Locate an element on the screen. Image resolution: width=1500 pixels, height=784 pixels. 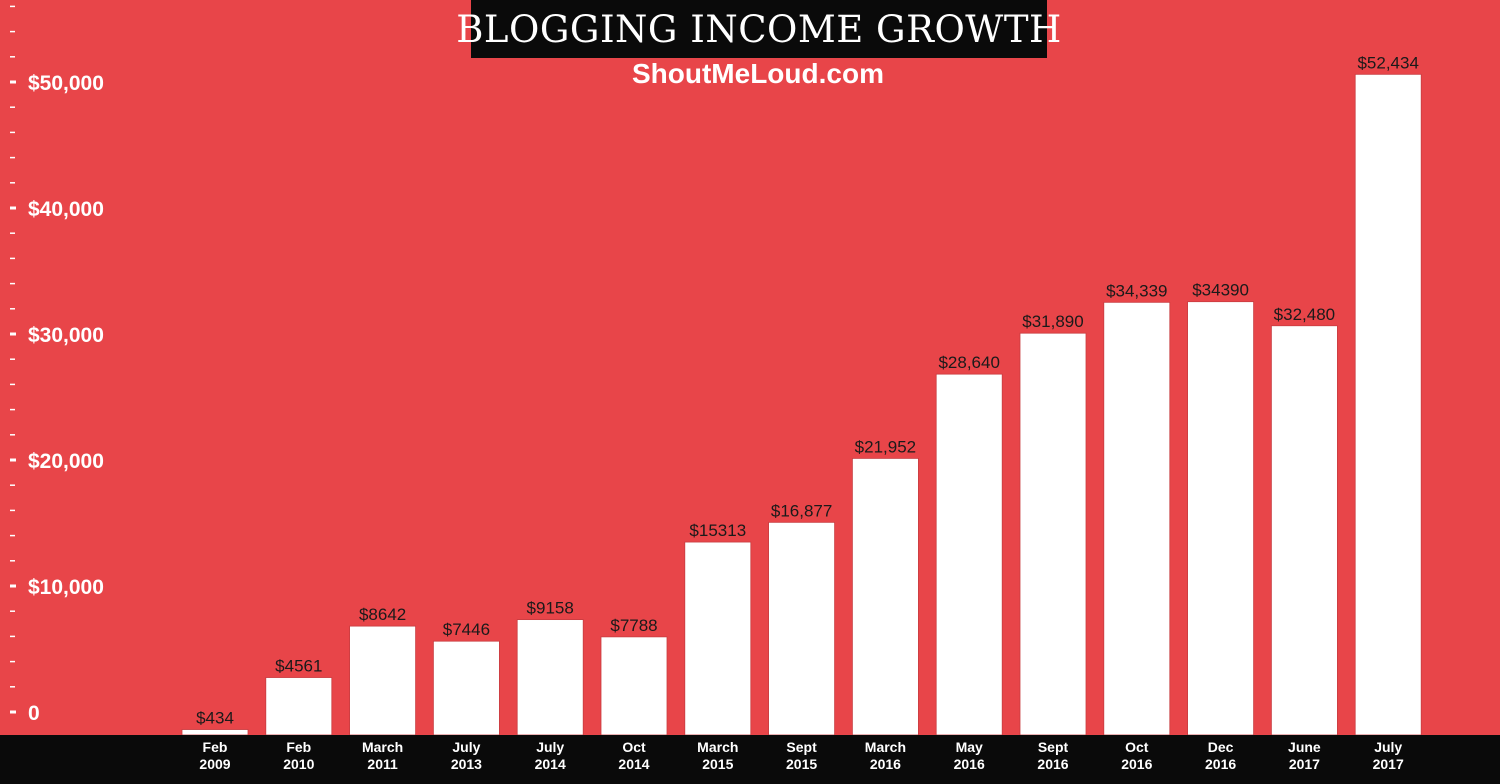
title-banner: BLOGGING INCOME GROWTH is located at coordinates (758, 29).